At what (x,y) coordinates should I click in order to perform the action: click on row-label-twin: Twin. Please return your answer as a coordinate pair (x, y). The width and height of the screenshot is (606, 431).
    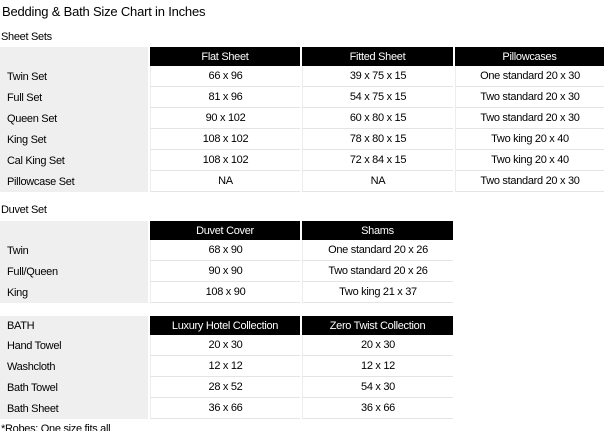
    Looking at the image, I should click on (74, 250).